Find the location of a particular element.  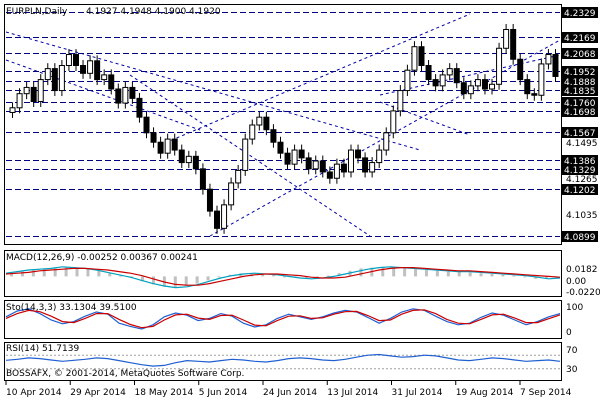

stochastic-signal-line is located at coordinates (283, 319).